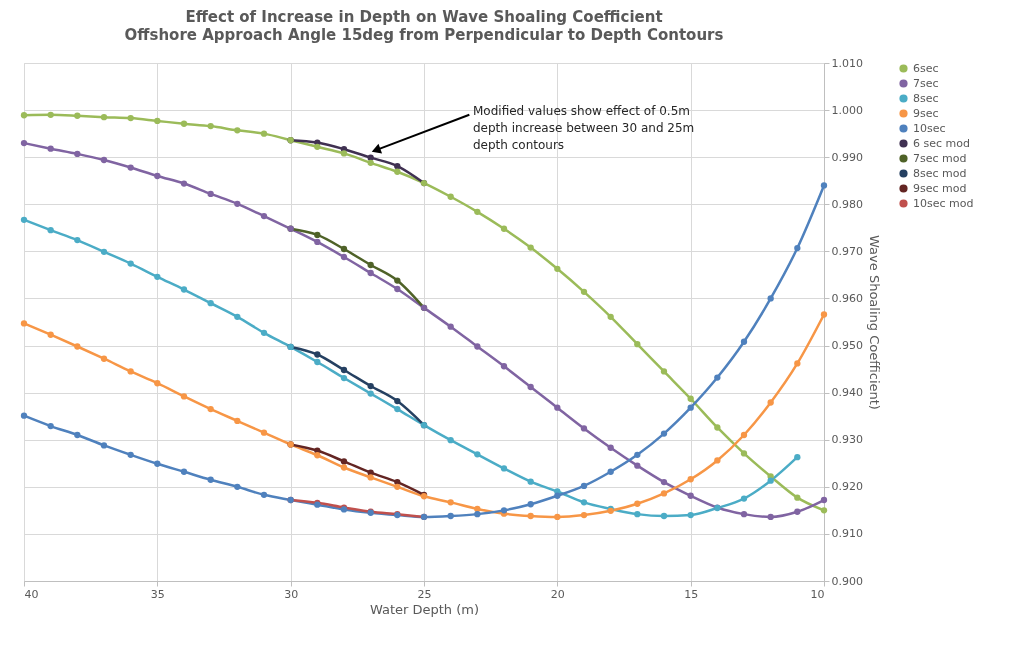 The image size is (1011, 662). What do you see at coordinates (557, 594) in the screenshot?
I see `x-tick-label: 20` at bounding box center [557, 594].